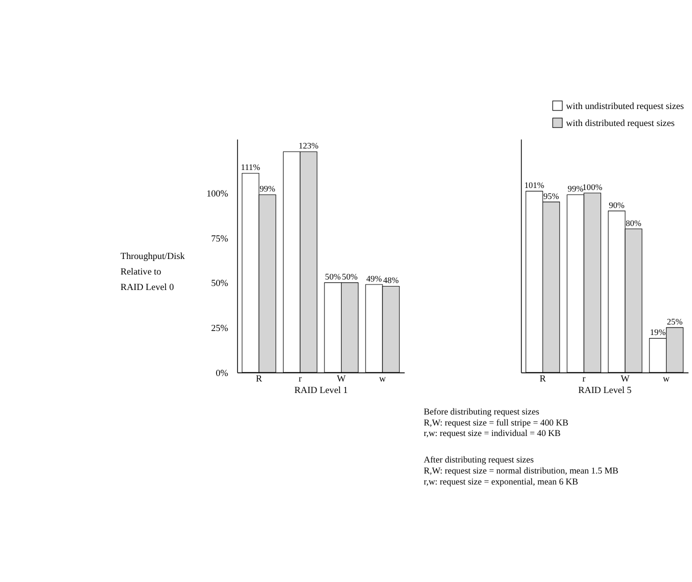  What do you see at coordinates (551, 195) in the screenshot?
I see `text: 95%` at bounding box center [551, 195].